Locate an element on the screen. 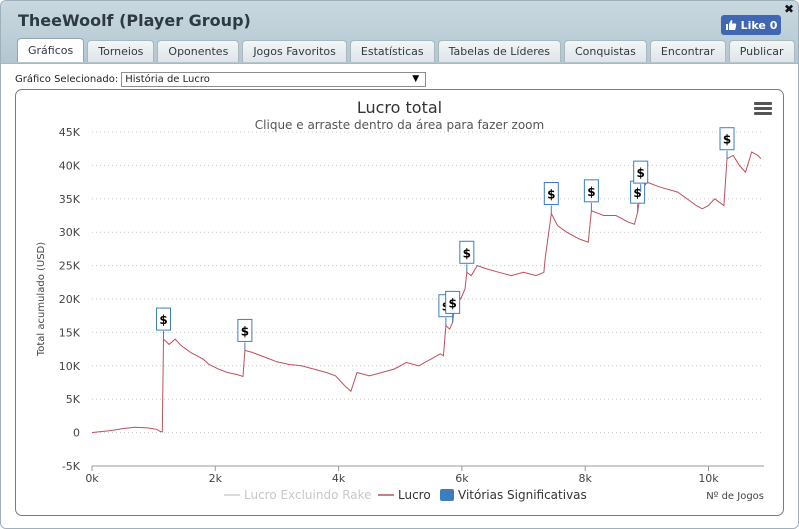 This screenshot has width=799, height=529. chart-selector-row: Gráfico Selecionado: História de Lucro ▼ is located at coordinates (221, 79).